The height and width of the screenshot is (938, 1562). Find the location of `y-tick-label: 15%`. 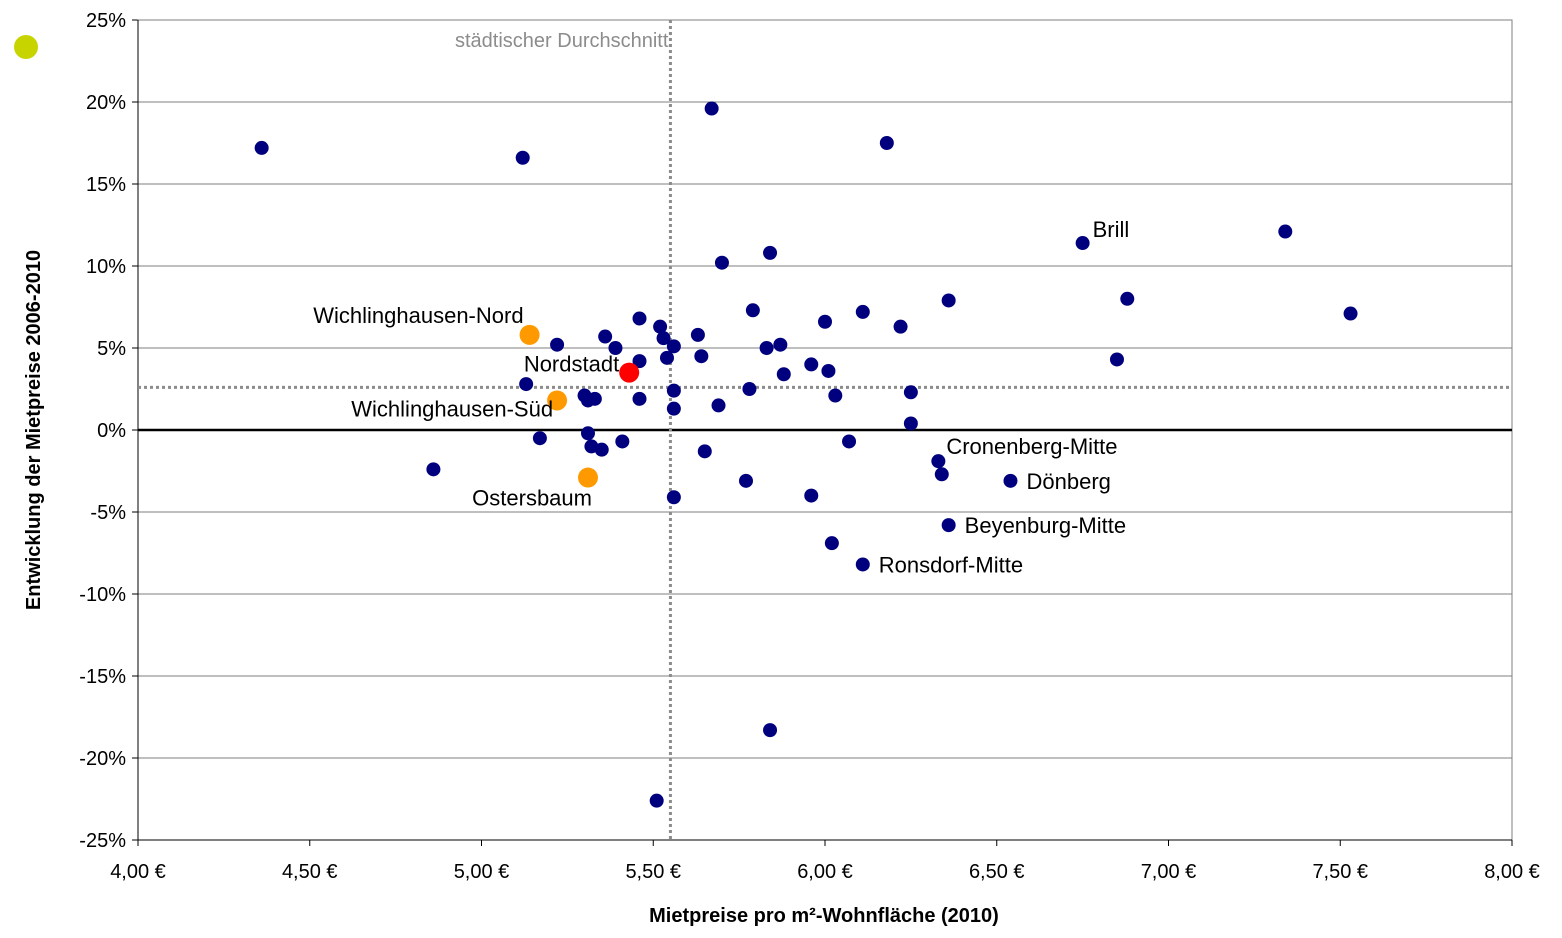

y-tick-label: 15% is located at coordinates (106, 185).